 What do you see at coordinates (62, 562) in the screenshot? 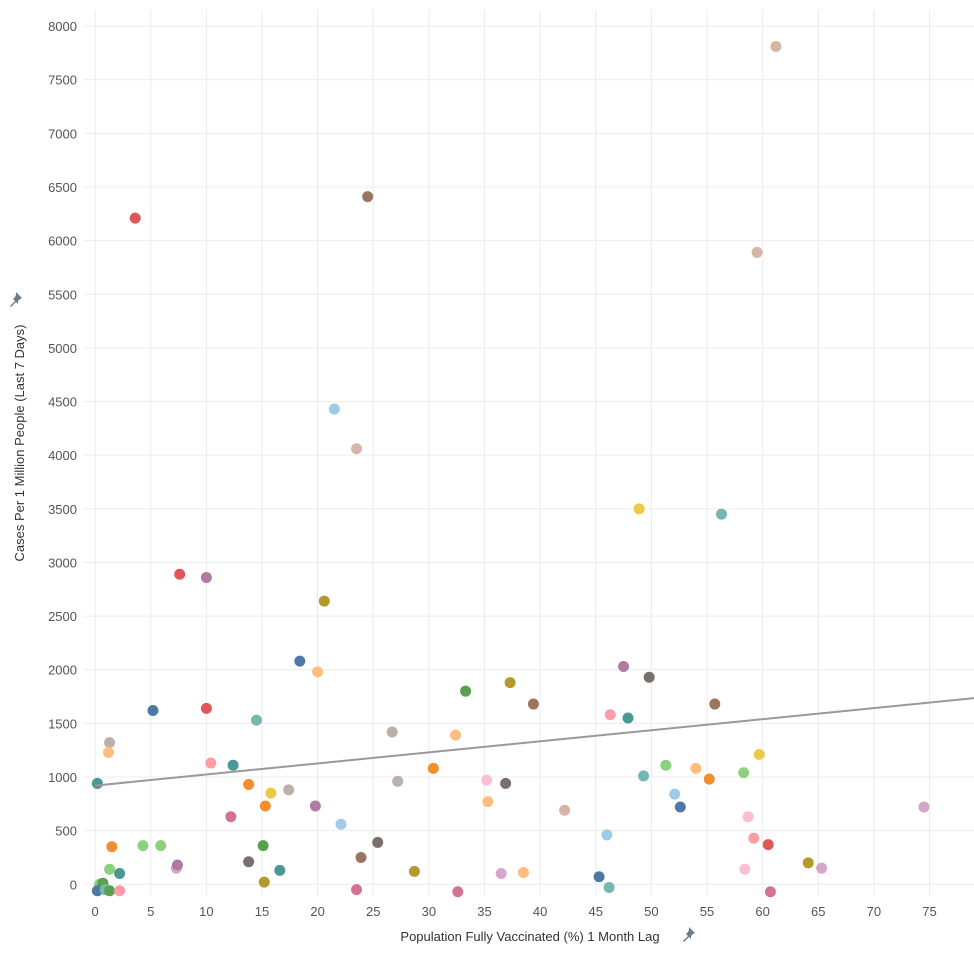
I see `y-tick-label: 3000` at bounding box center [62, 562].